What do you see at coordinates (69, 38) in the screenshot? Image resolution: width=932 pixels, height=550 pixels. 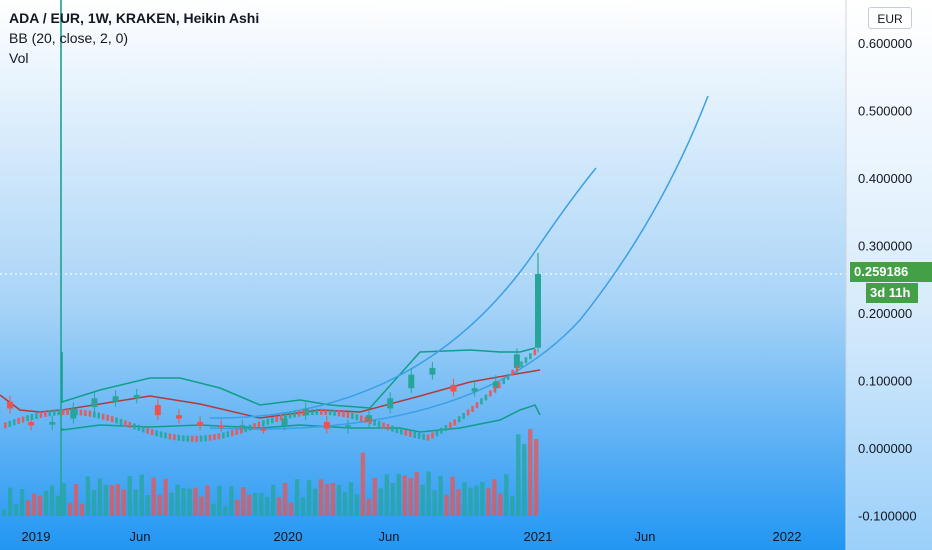 I see `bollinger-bands-legend: BB (20, close, 2, 0)` at bounding box center [69, 38].